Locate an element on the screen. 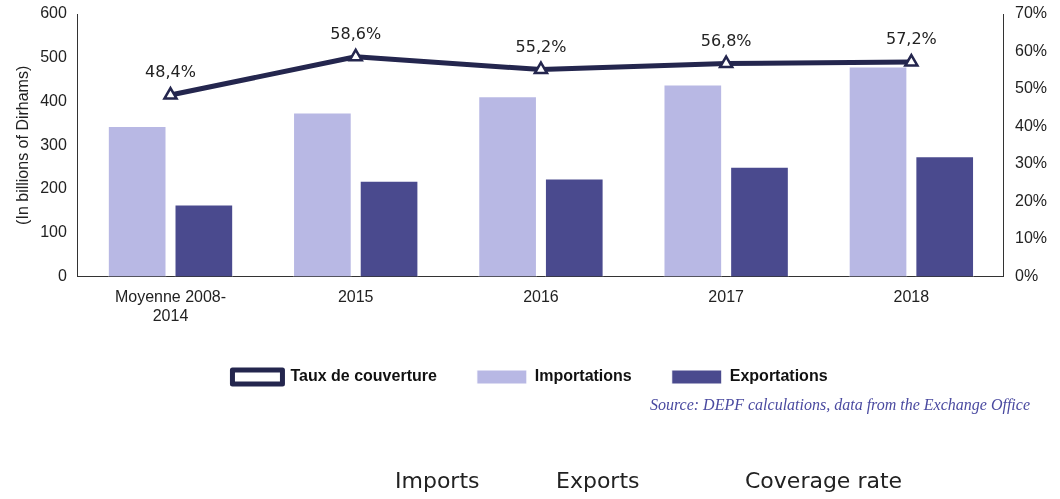 The image size is (1060, 499). source-note: Source: DEPF calculations, data from the Exchange Office is located at coordinates (839, 405).